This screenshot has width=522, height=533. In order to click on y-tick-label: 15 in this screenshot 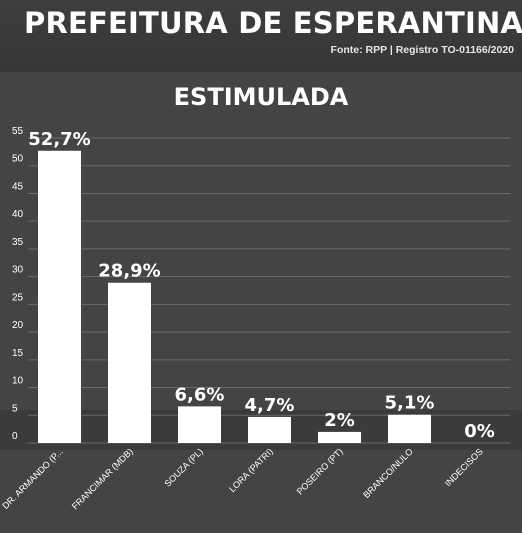, I will do `click(18, 353)`.